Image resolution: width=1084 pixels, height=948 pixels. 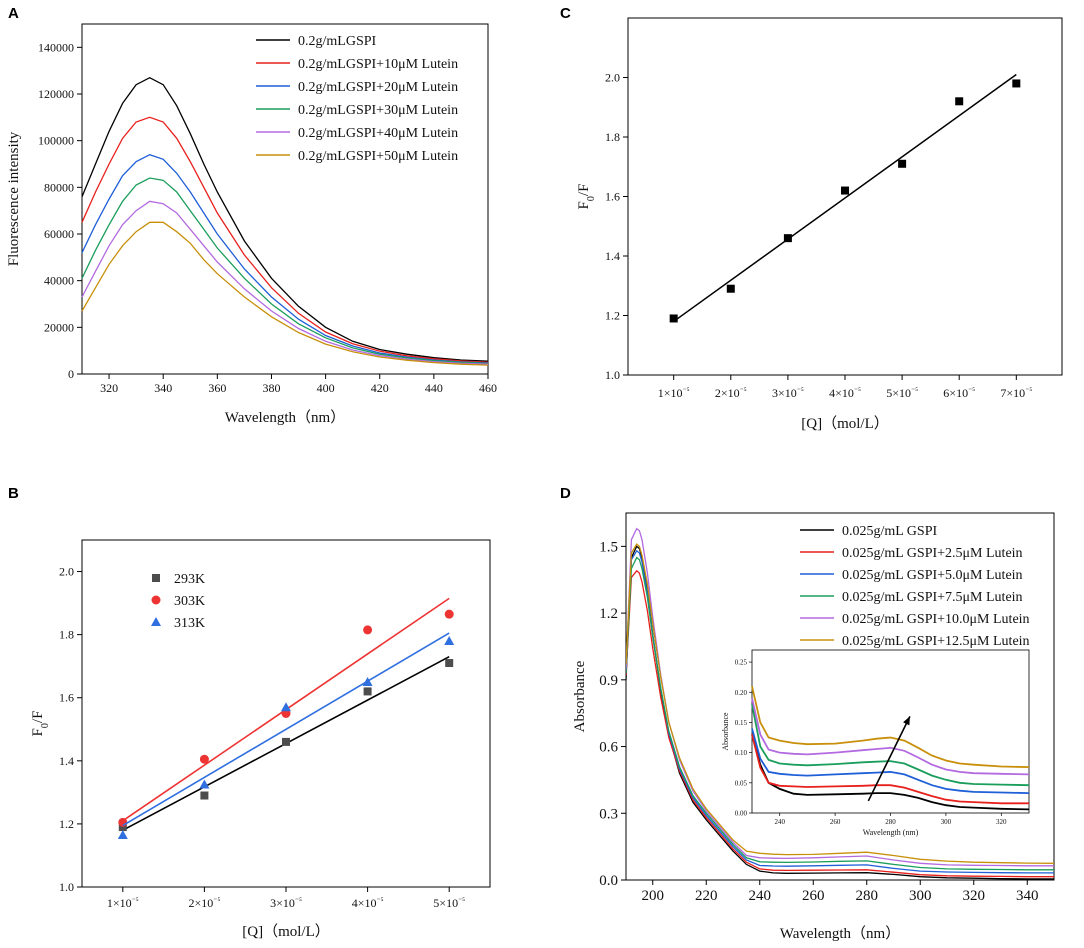 What do you see at coordinates (741, 663) in the screenshot?
I see `inset-y-tick-label: 0.25` at bounding box center [741, 663].